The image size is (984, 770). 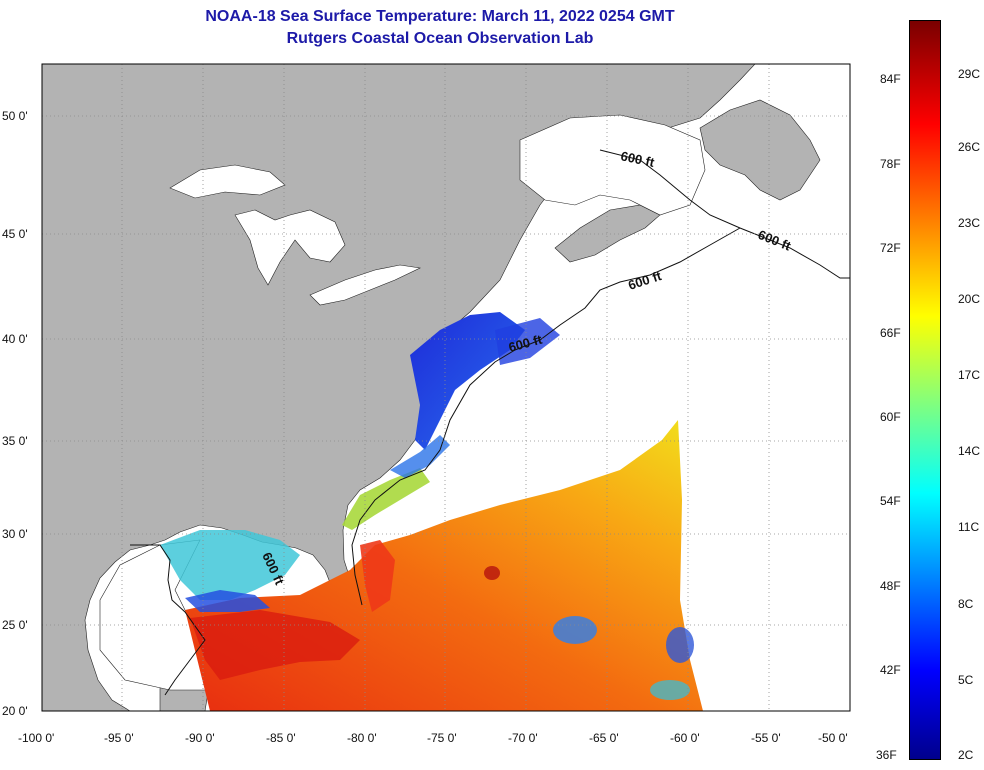 What do you see at coordinates (290, 247) in the screenshot?
I see `great-lake-michigan-huron` at bounding box center [290, 247].